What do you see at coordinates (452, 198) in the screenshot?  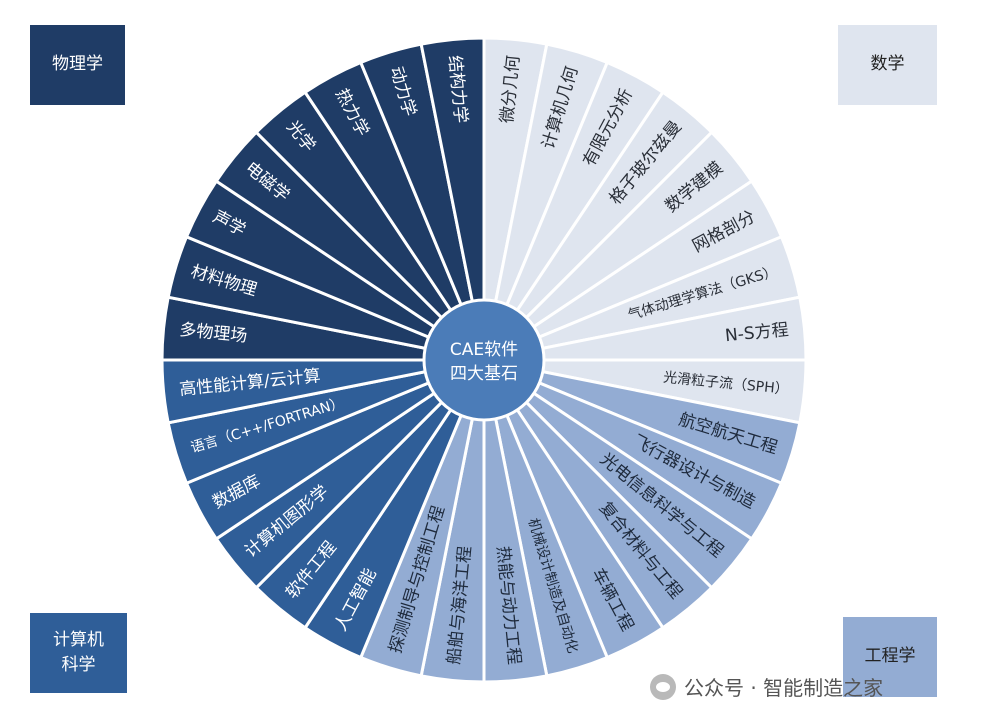 I see `segment-physics` at bounding box center [452, 198].